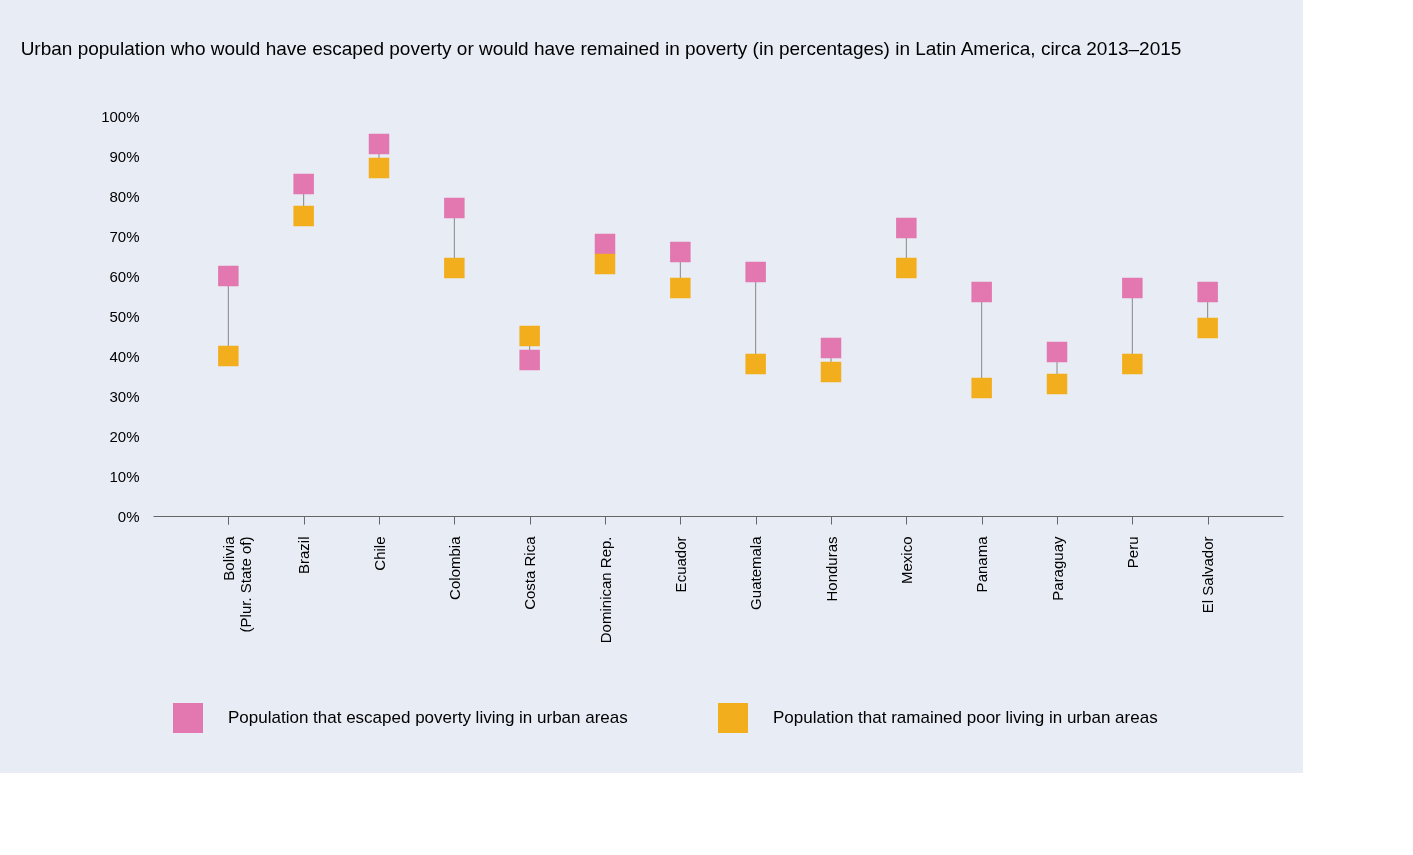  What do you see at coordinates (379, 553) in the screenshot?
I see `x-tick-label: Chile` at bounding box center [379, 553].